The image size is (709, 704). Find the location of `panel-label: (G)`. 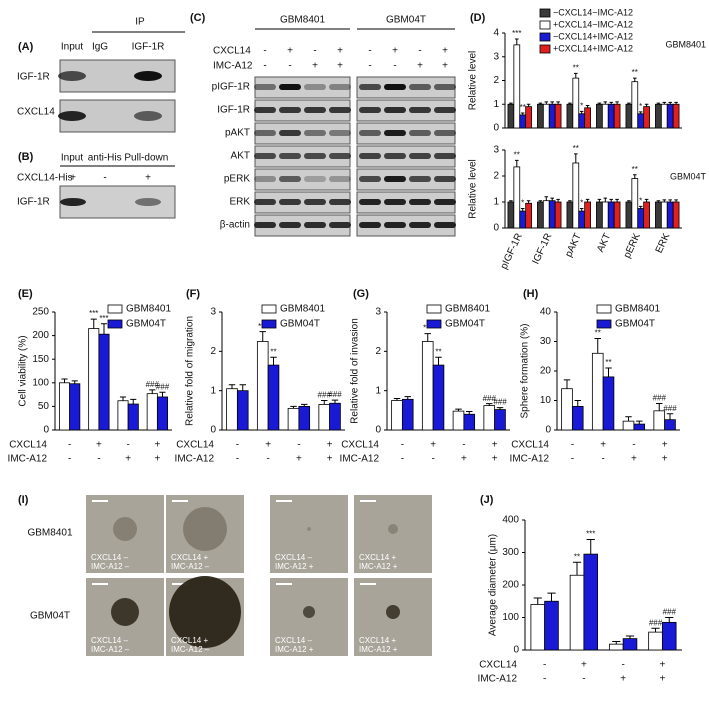

panel-label: (G) is located at coordinates (361, 294).